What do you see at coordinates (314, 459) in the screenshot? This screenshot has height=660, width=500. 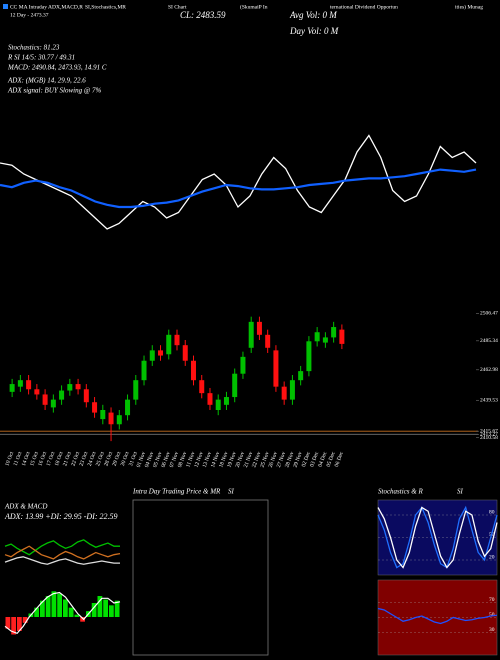 I see `x-tick-label: 03 Dec` at bounding box center [314, 459].